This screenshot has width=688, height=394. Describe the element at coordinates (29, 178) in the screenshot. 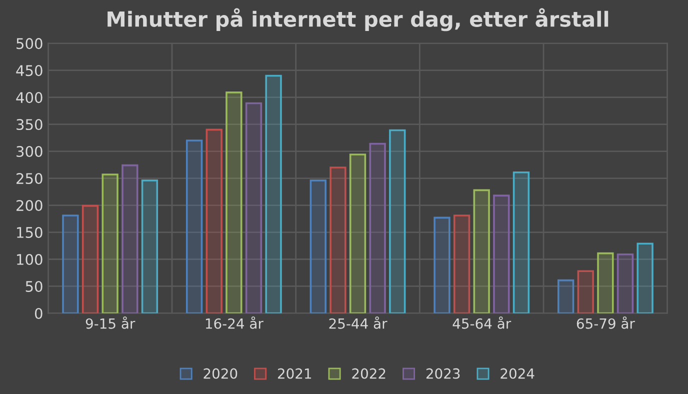

I see `y-tick-label: 250` at that location.